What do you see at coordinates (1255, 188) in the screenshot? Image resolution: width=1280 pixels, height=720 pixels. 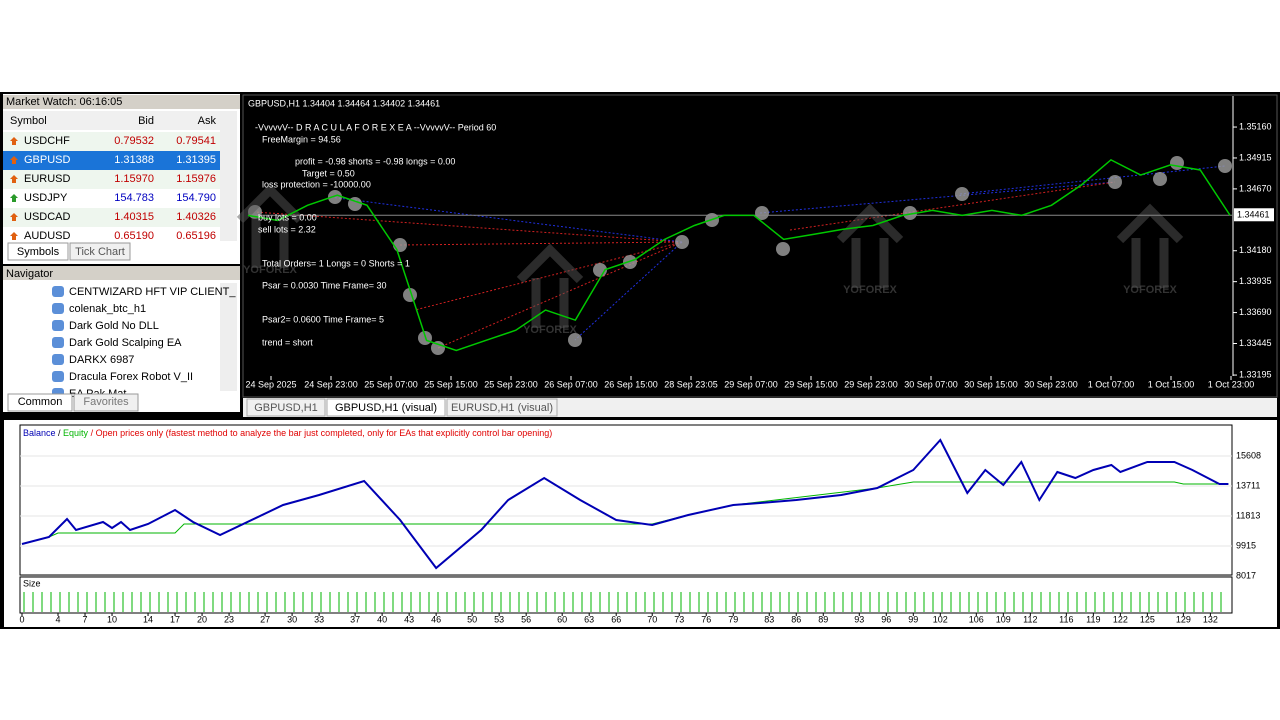 I see `price-tick-label: 1.34670` at bounding box center [1255, 188].